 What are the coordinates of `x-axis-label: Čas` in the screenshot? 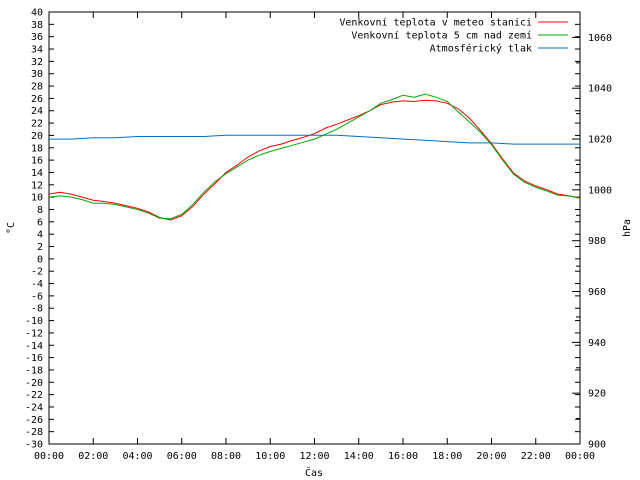 It's located at (314, 472).